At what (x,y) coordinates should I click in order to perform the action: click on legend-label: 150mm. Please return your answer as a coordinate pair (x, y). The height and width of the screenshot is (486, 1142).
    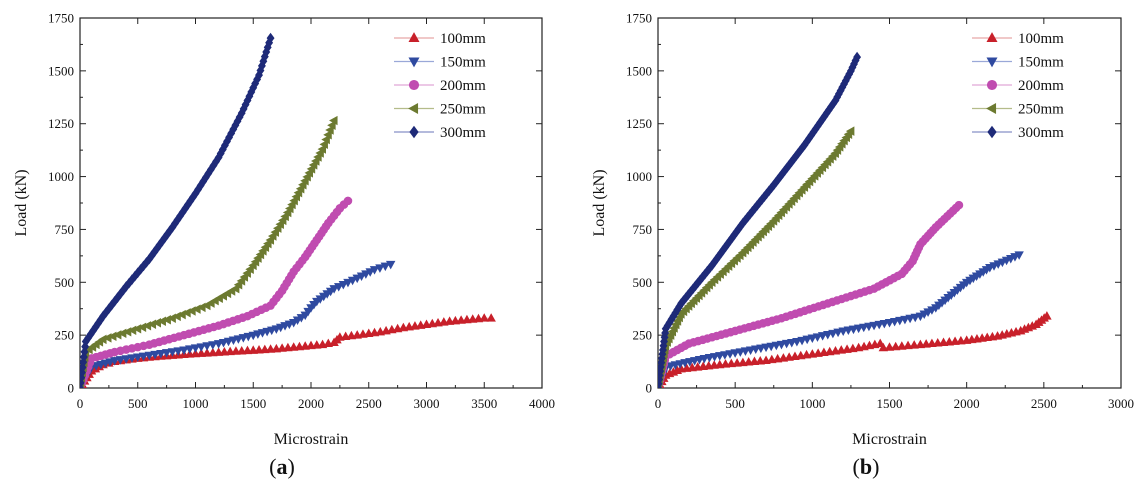
    Looking at the image, I should click on (463, 63).